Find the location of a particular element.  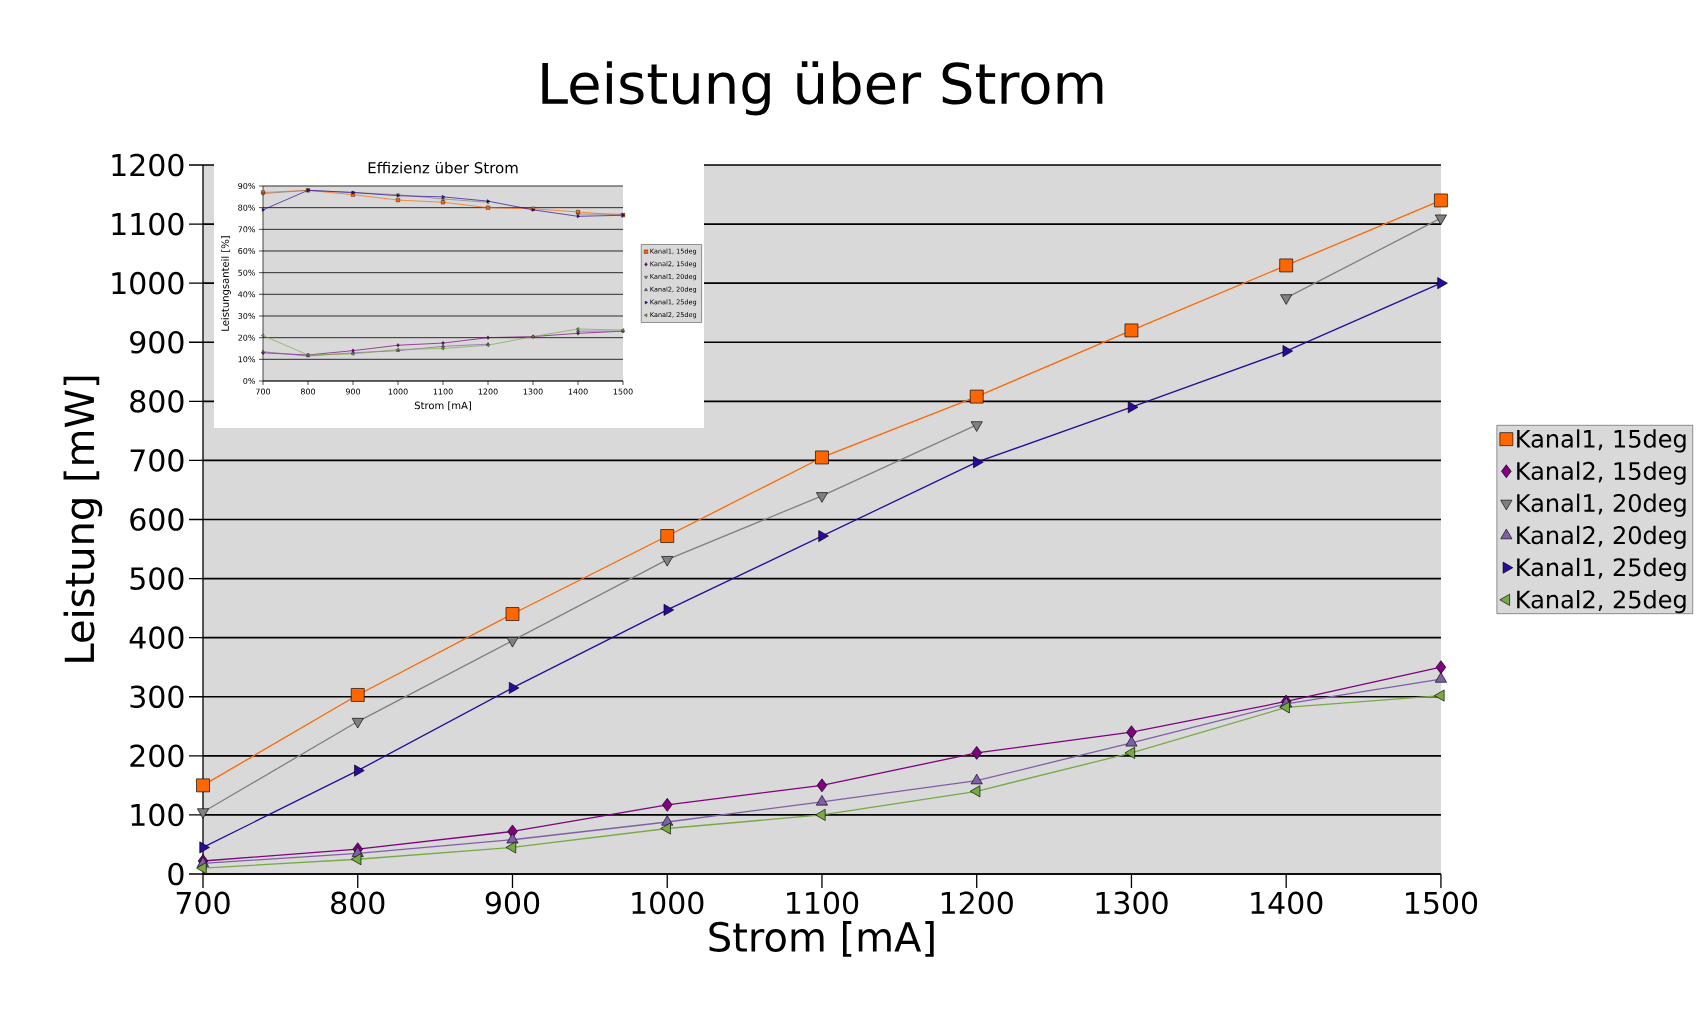

y-tick-label: 50% is located at coordinates (247, 272).